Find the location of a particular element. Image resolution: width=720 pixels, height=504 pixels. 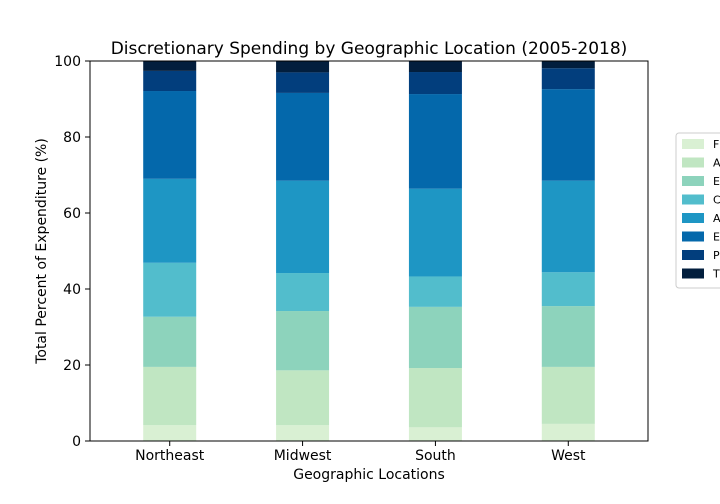

y-tick-label: 40 is located at coordinates (72, 290).